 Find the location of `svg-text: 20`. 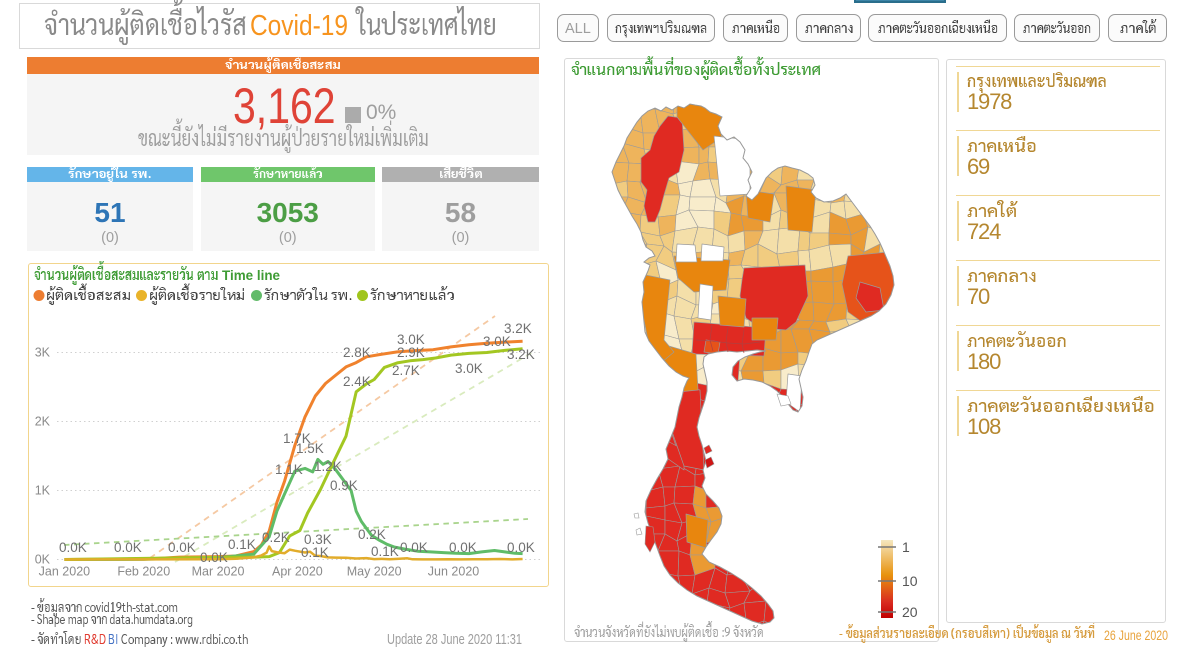

svg-text: 20 is located at coordinates (910, 612).